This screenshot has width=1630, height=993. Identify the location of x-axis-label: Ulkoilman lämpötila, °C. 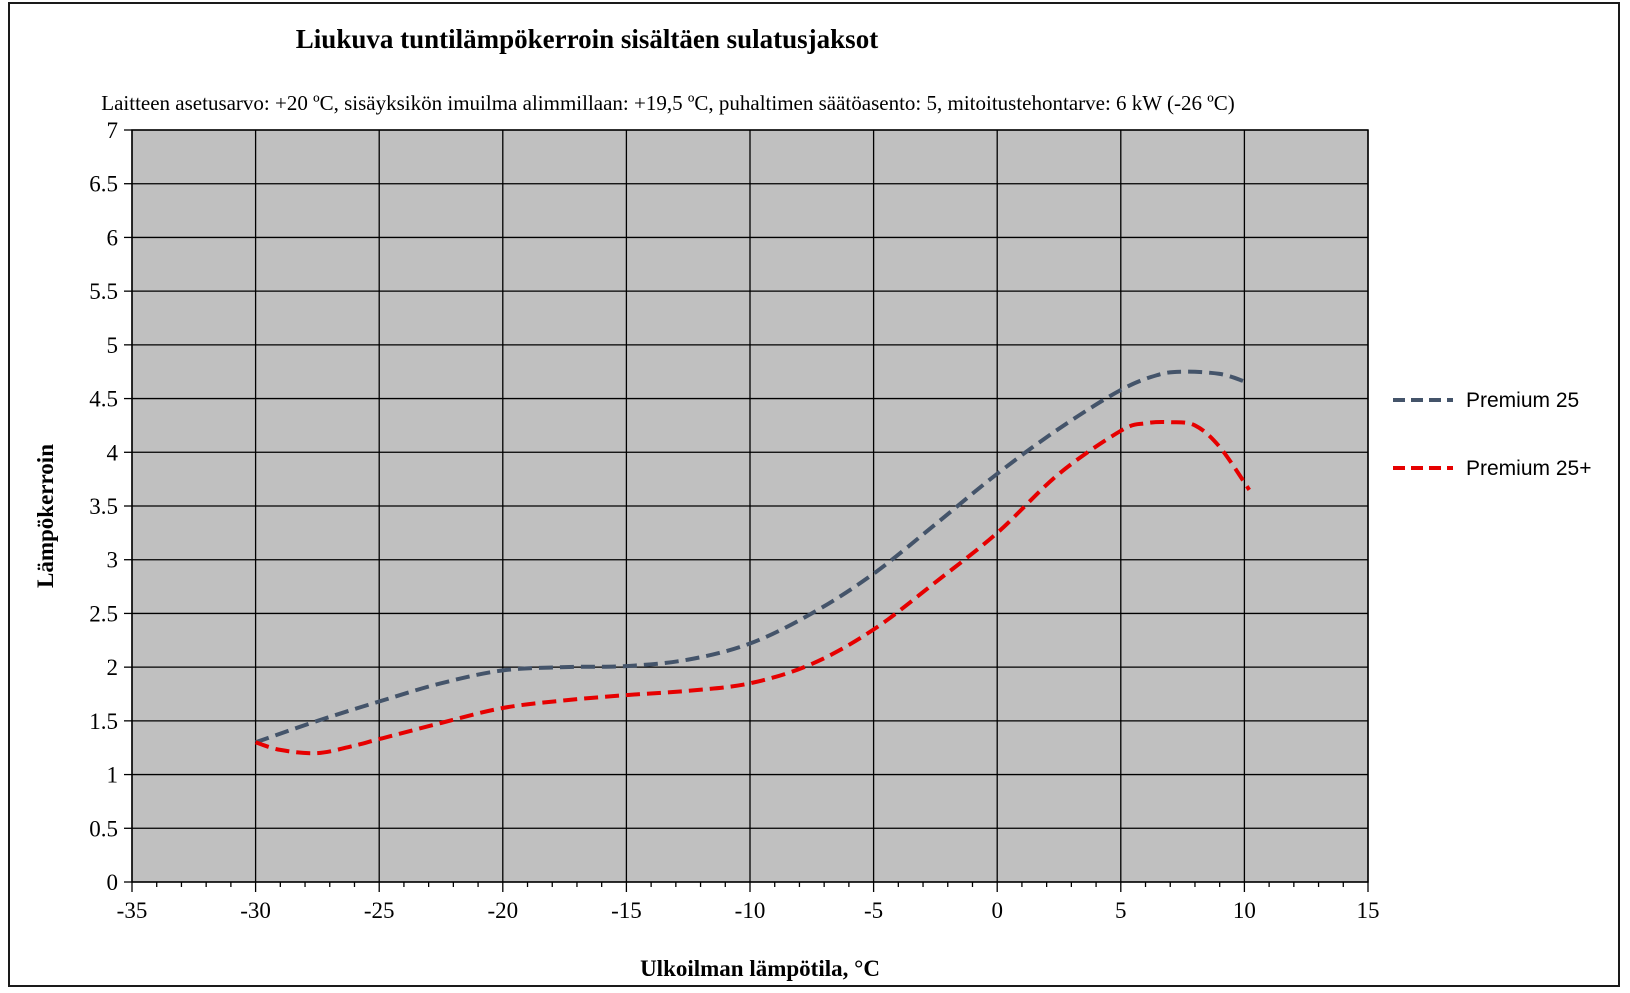
(760, 968).